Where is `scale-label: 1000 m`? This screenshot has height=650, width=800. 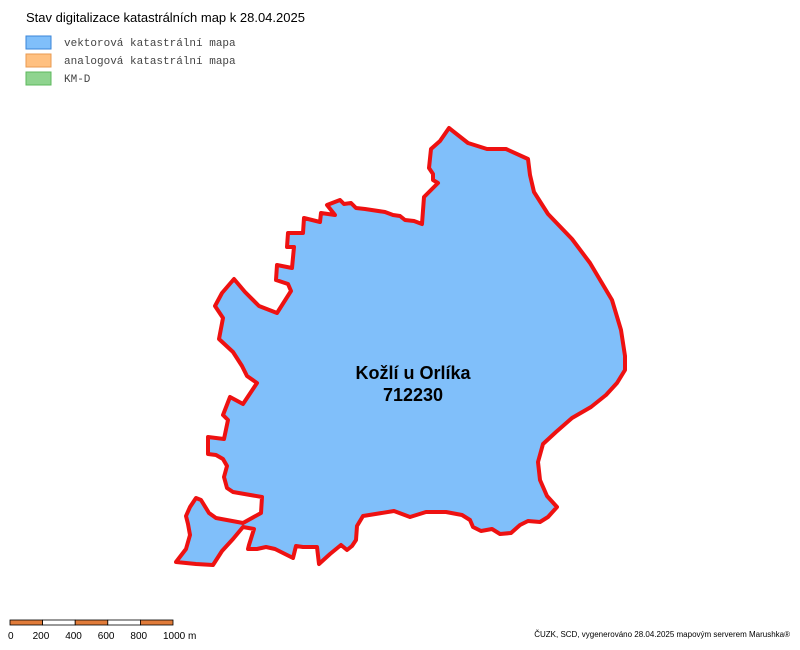 scale-label: 1000 m is located at coordinates (179, 636).